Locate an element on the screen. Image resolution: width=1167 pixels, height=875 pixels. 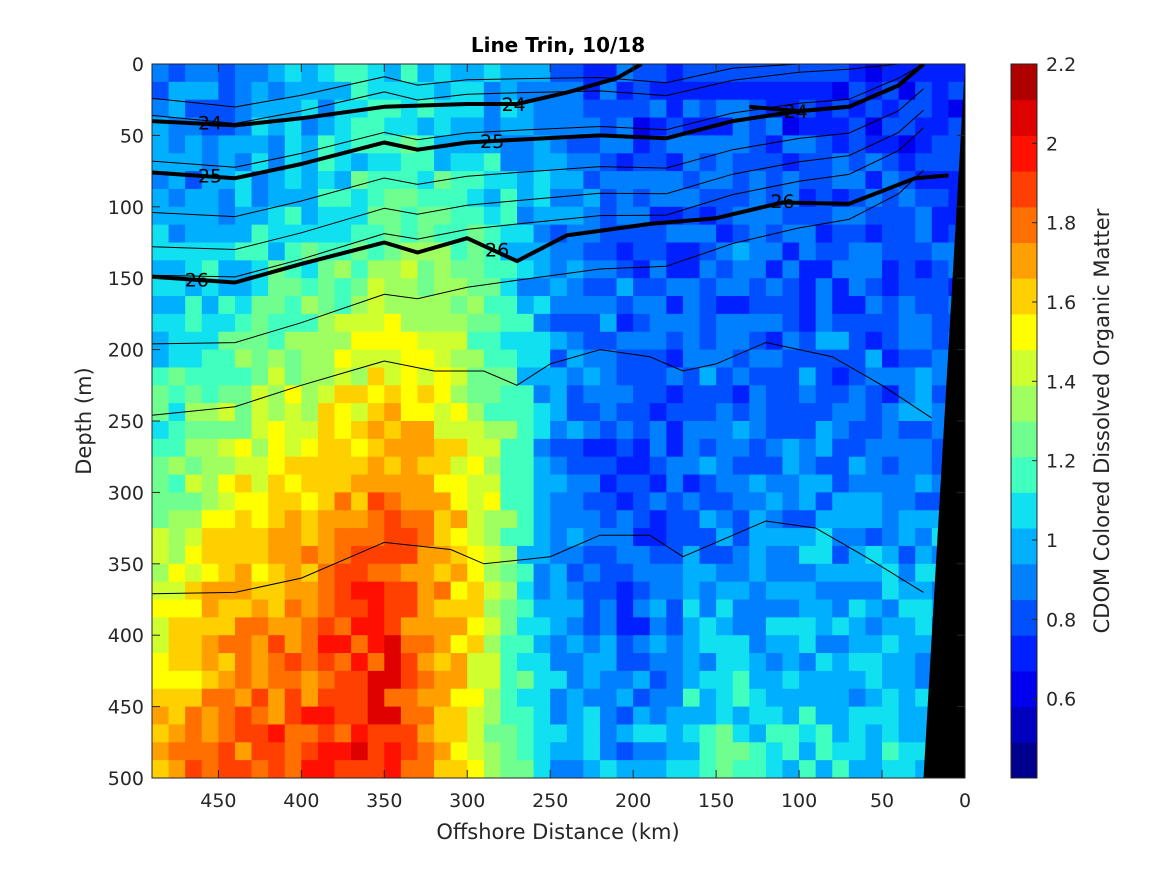
isopycnal-thin-line is located at coordinates (538, 116).